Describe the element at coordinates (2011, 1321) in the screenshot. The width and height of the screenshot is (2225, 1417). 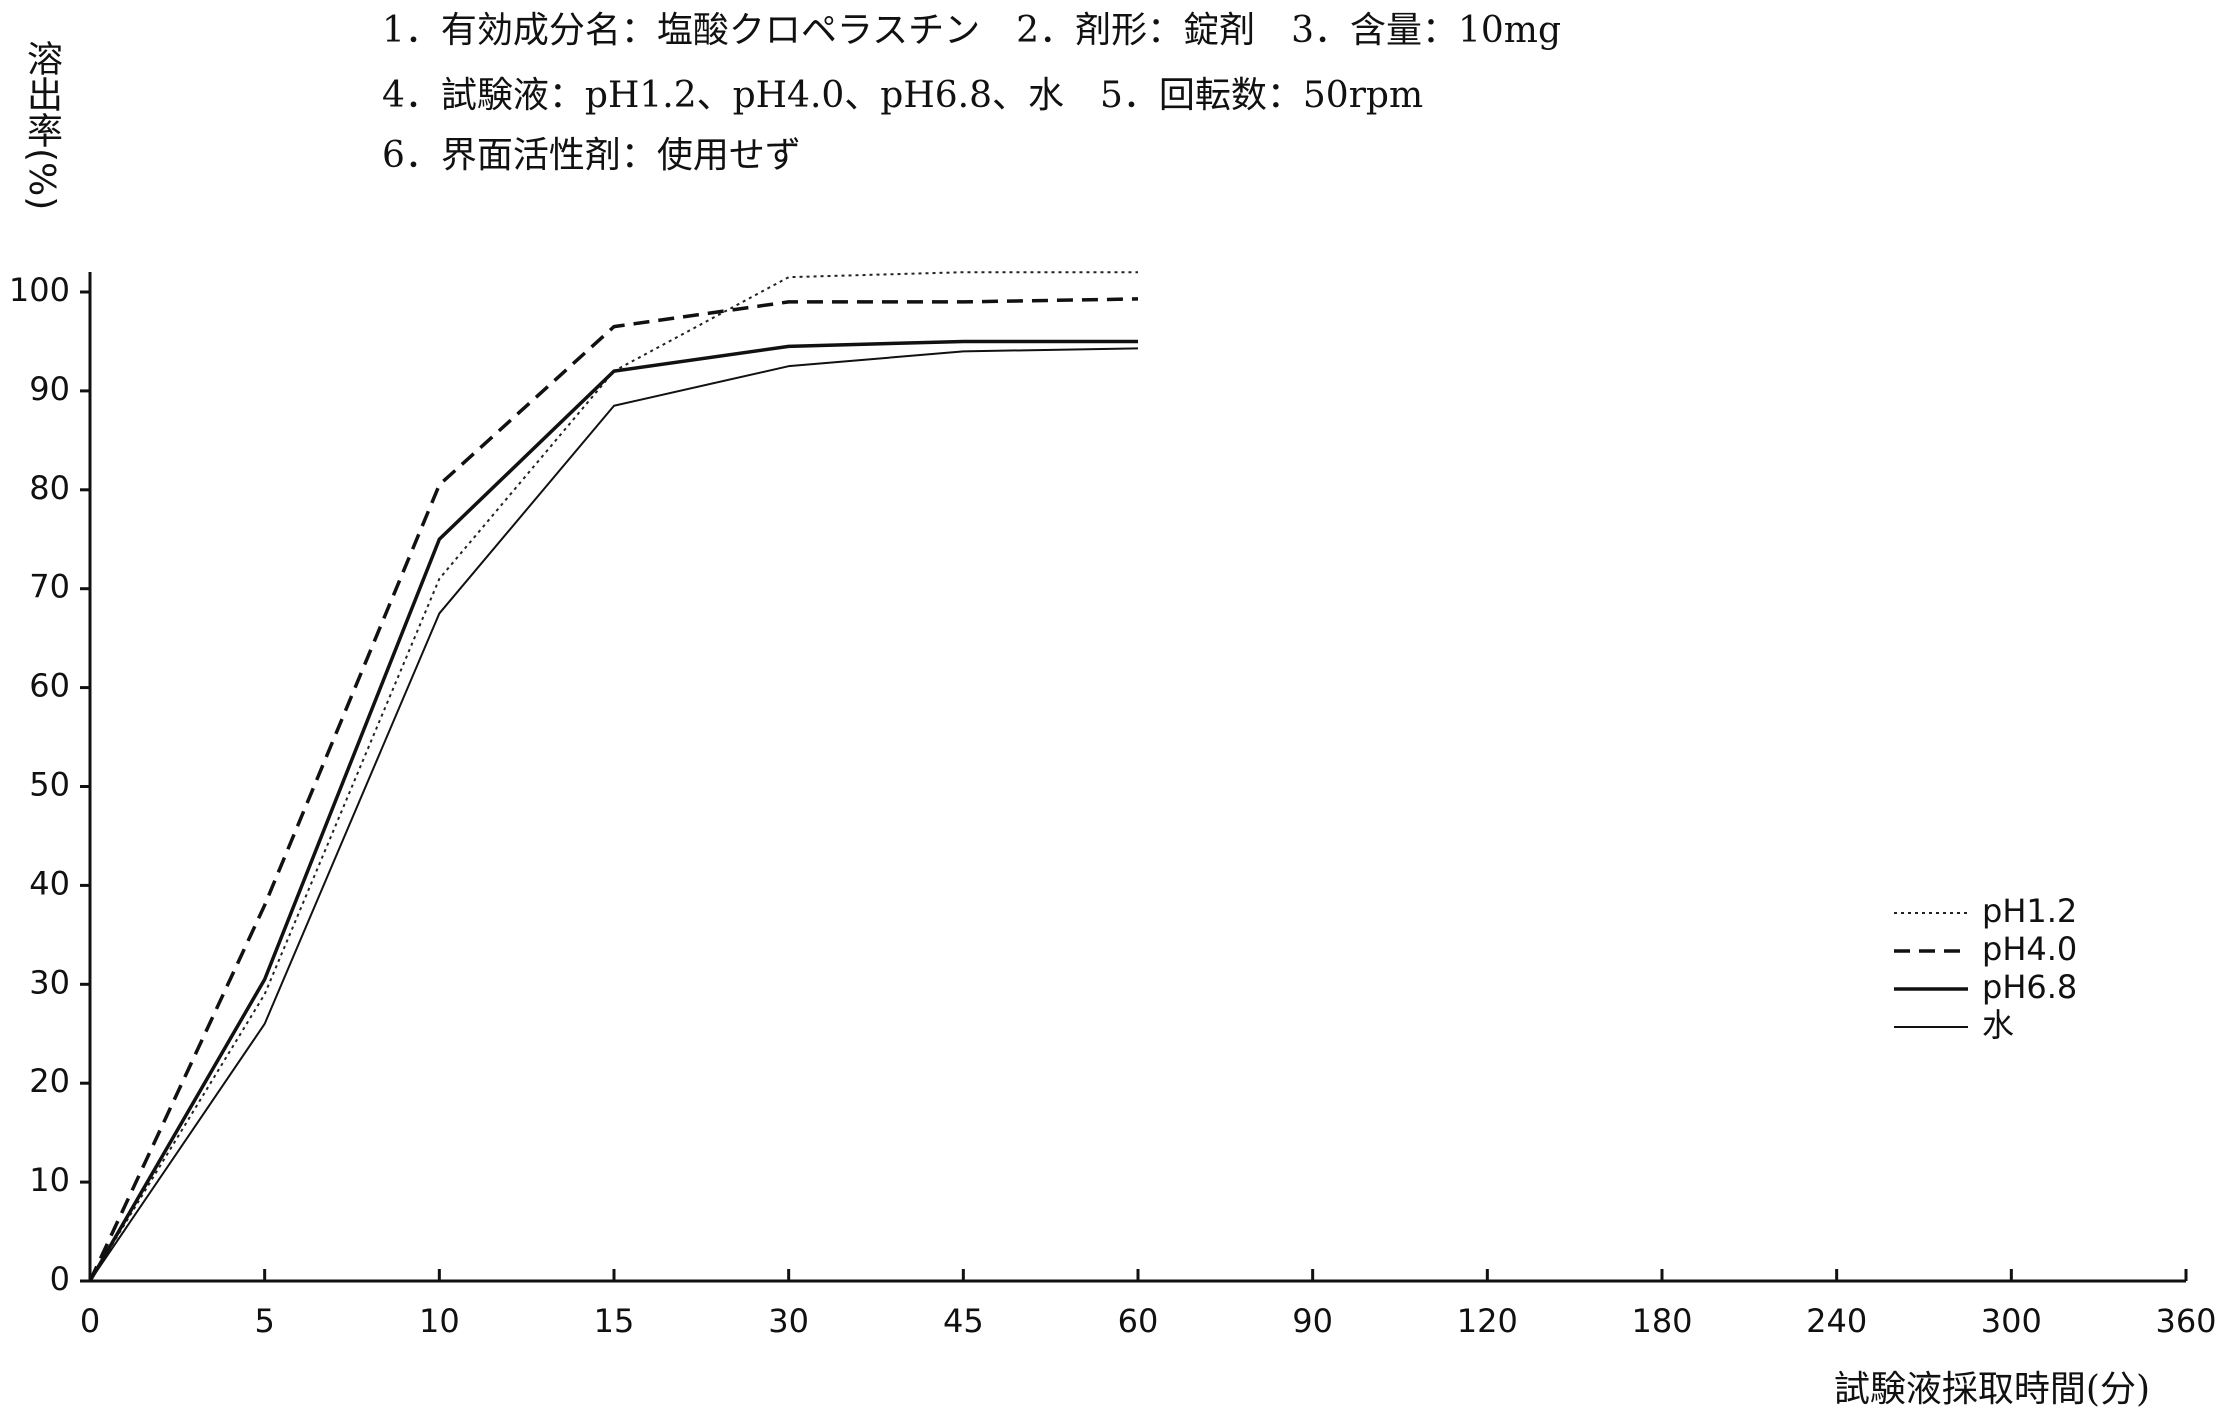
I see `x-tick-label: 300` at that location.